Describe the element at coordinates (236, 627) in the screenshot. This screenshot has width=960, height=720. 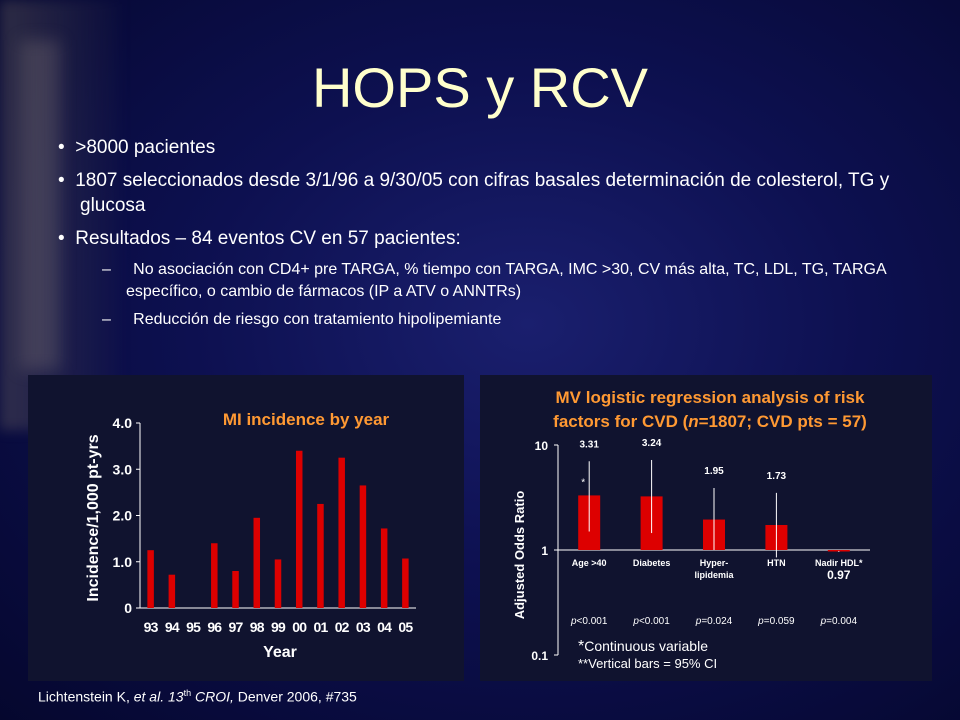
I see `chart1-xtick-label: 97` at that location.